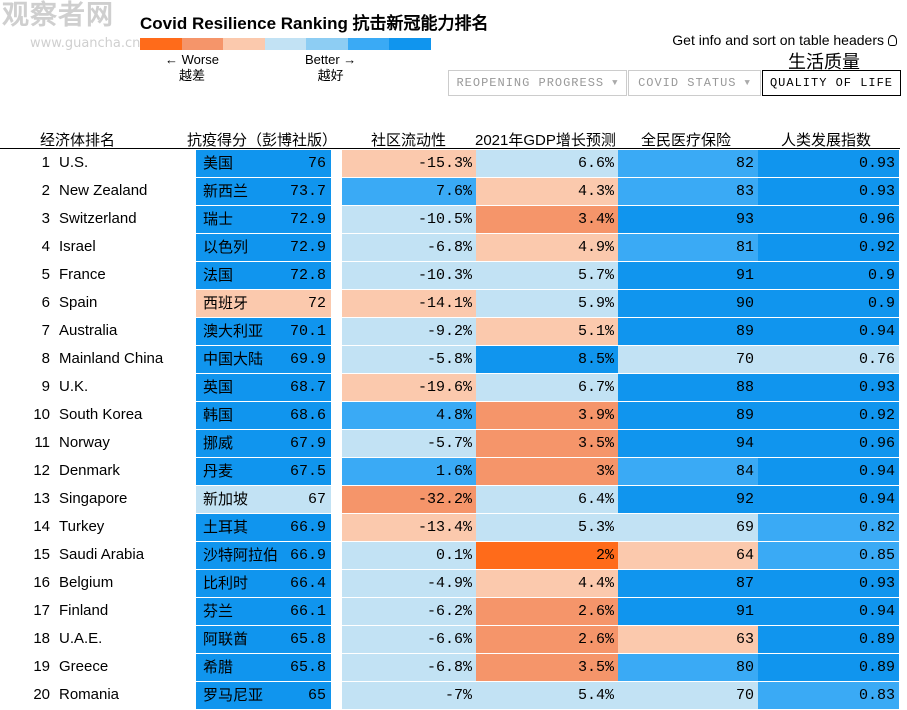 The width and height of the screenshot is (907, 710). I want to click on gdp-cell: 6.6%, so click(547, 163).